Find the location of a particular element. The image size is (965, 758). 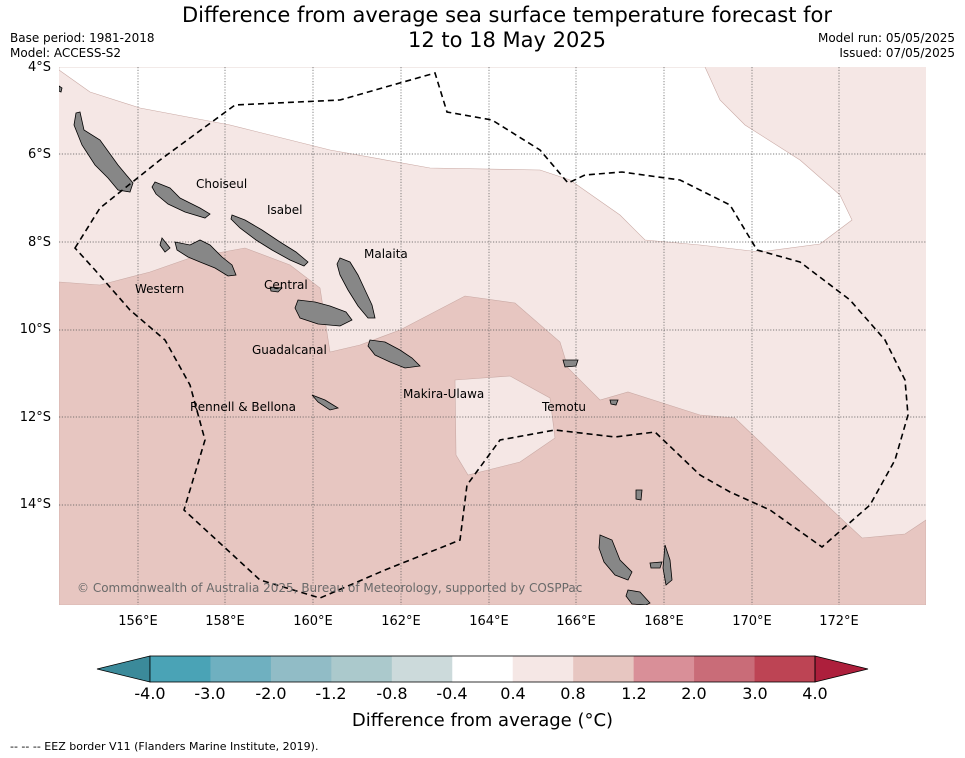

title-line-2: 12 to 18 May 2025 is located at coordinates (507, 40).